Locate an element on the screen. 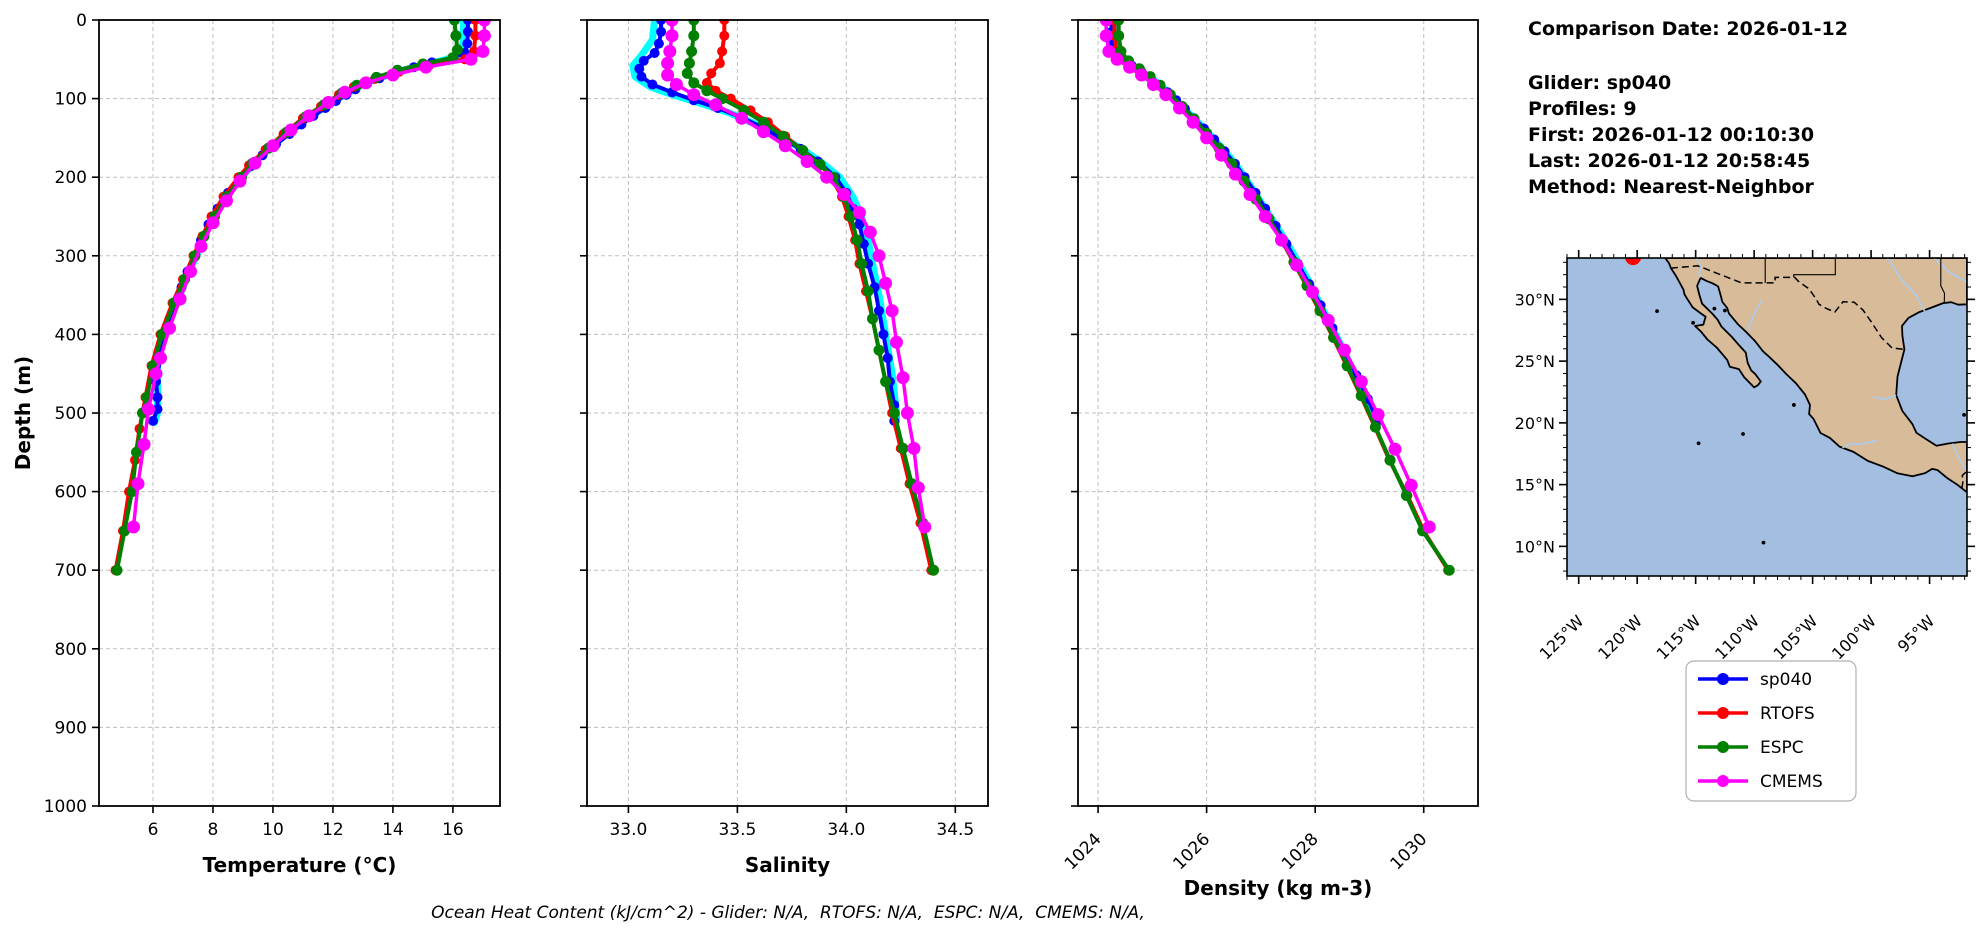  last-profile-time: Last: 2026-01-12 20:58:45 is located at coordinates (1669, 161).